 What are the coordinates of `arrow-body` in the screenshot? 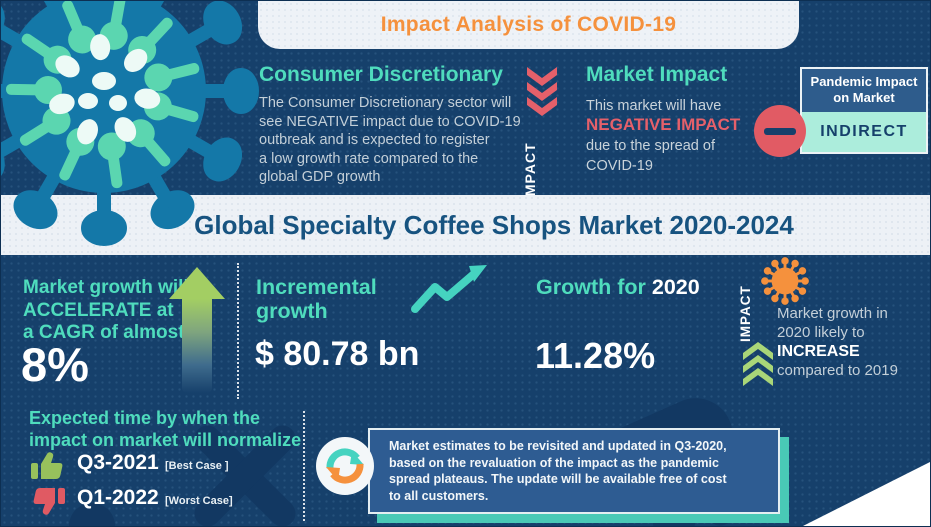 It's located at (197, 346).